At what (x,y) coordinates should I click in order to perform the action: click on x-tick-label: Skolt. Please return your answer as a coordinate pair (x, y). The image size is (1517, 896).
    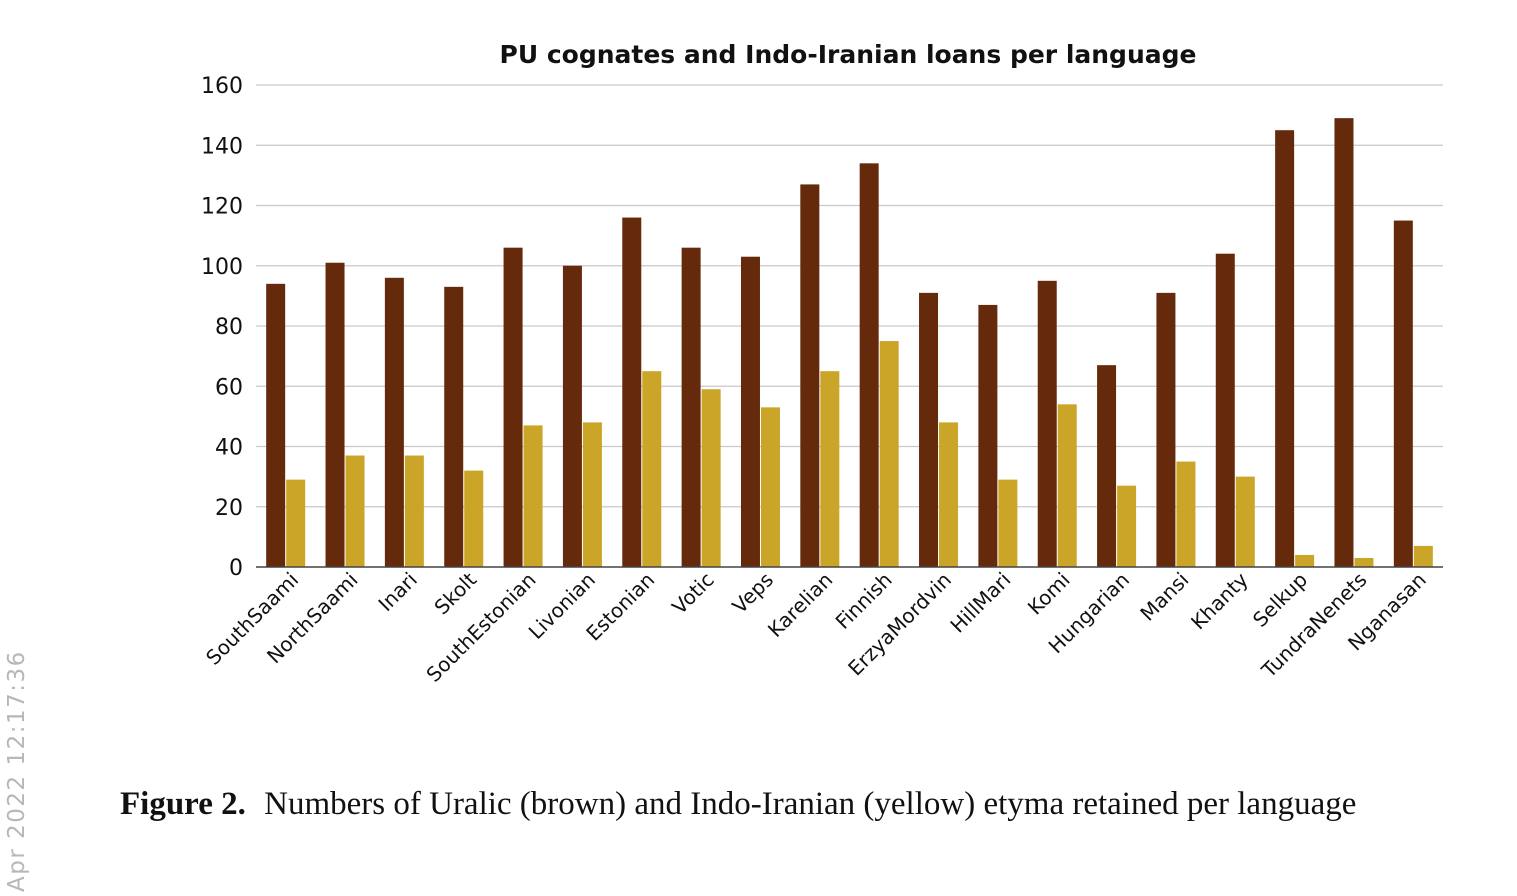
    Looking at the image, I should click on (455, 593).